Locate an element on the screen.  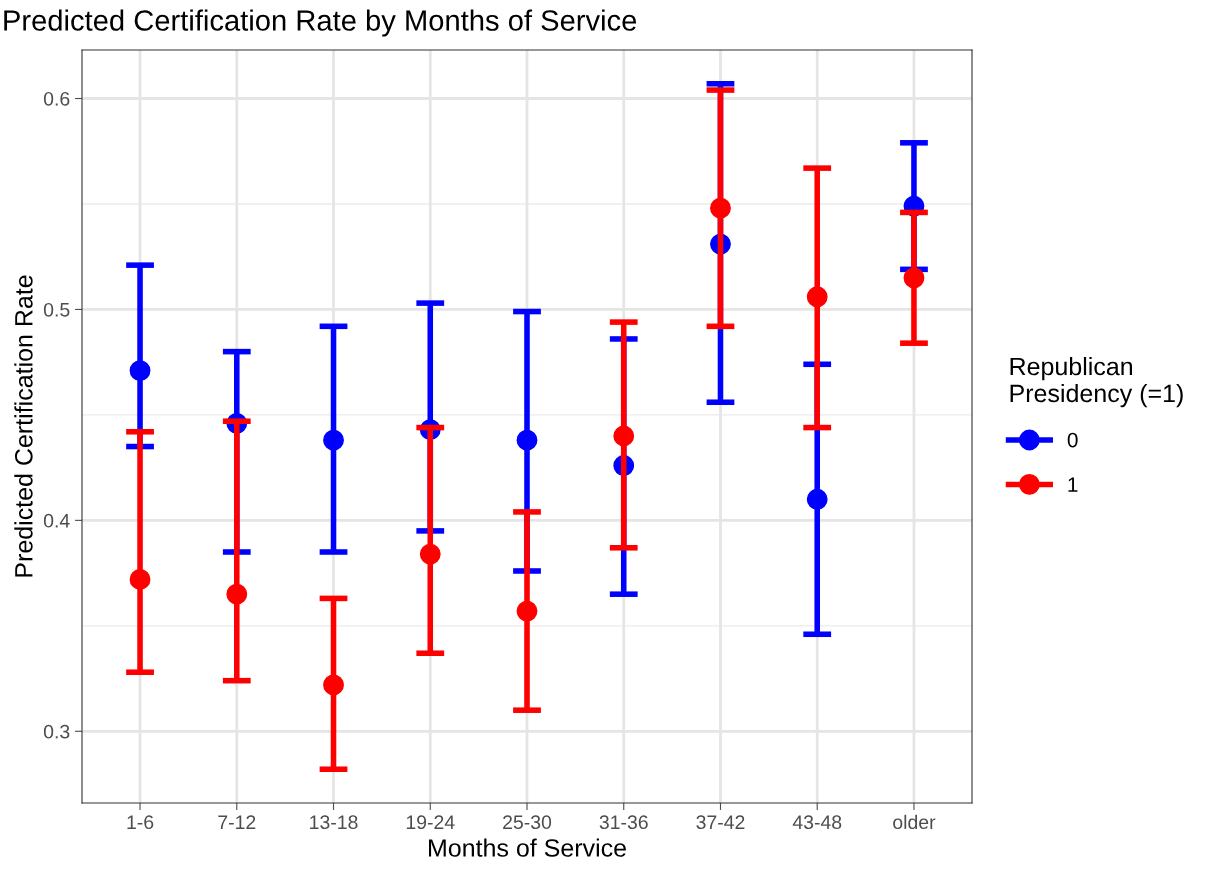
x-tick-label: 25-30 is located at coordinates (527, 822).